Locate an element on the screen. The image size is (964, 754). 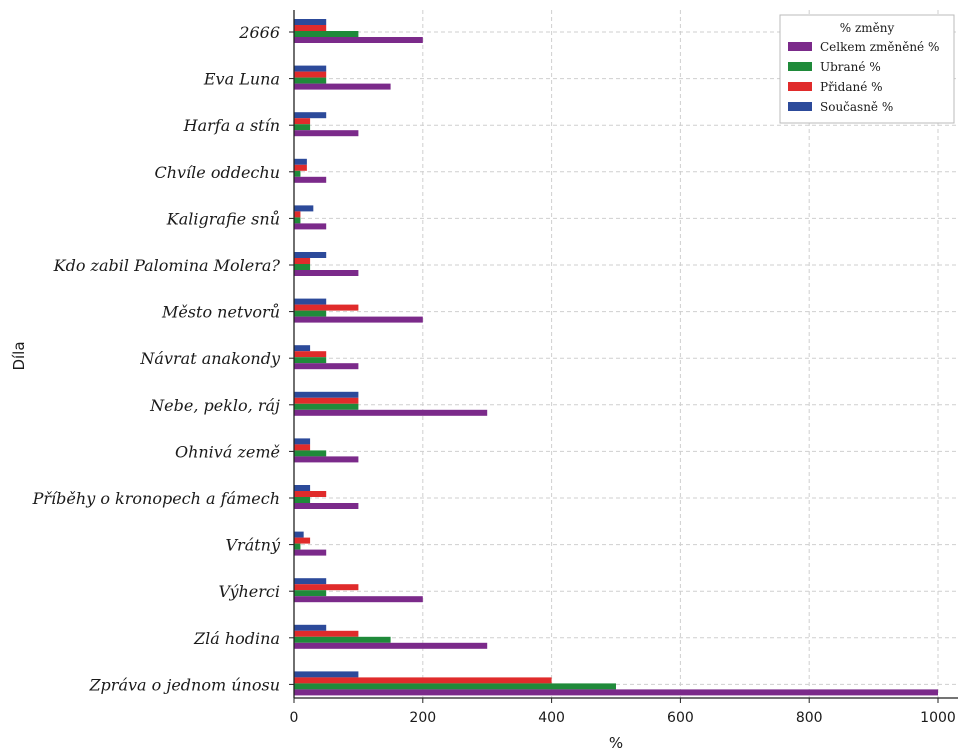
legend-entry: Současně % is located at coordinates (856, 107).